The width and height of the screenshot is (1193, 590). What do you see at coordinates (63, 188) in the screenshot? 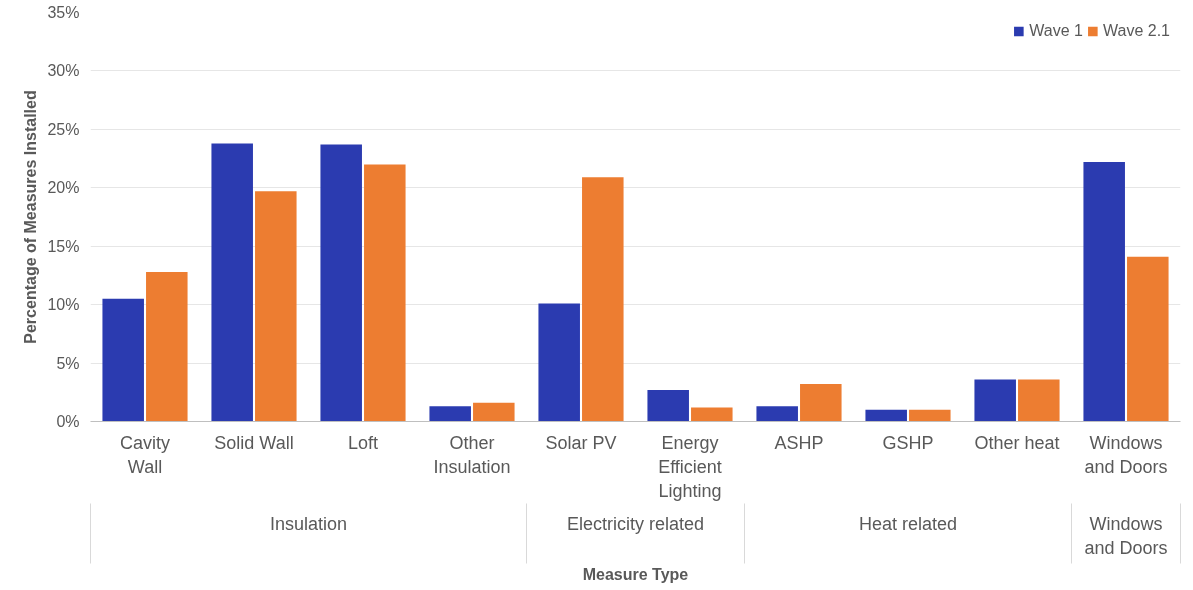
I see `y-tick-label: 20%` at bounding box center [63, 188].